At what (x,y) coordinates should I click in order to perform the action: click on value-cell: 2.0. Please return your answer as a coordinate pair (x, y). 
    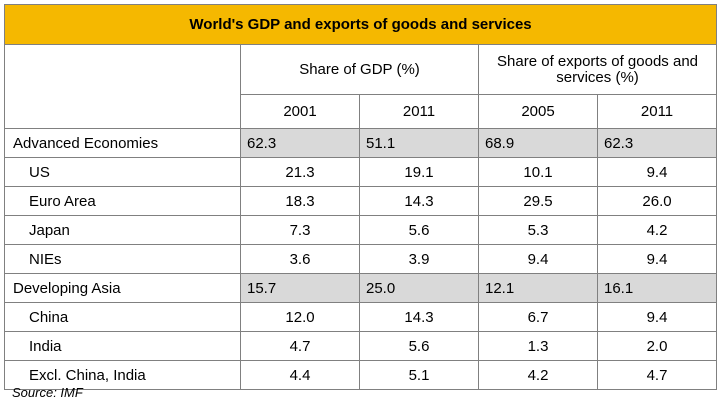
    Looking at the image, I should click on (657, 346).